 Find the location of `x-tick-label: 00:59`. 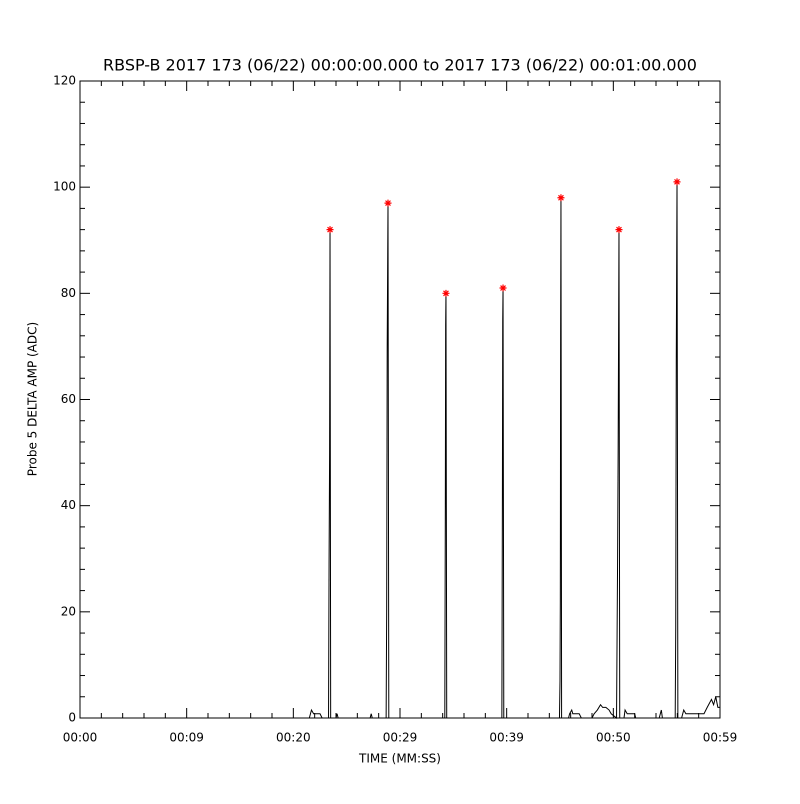

x-tick-label: 00:59 is located at coordinates (720, 738).